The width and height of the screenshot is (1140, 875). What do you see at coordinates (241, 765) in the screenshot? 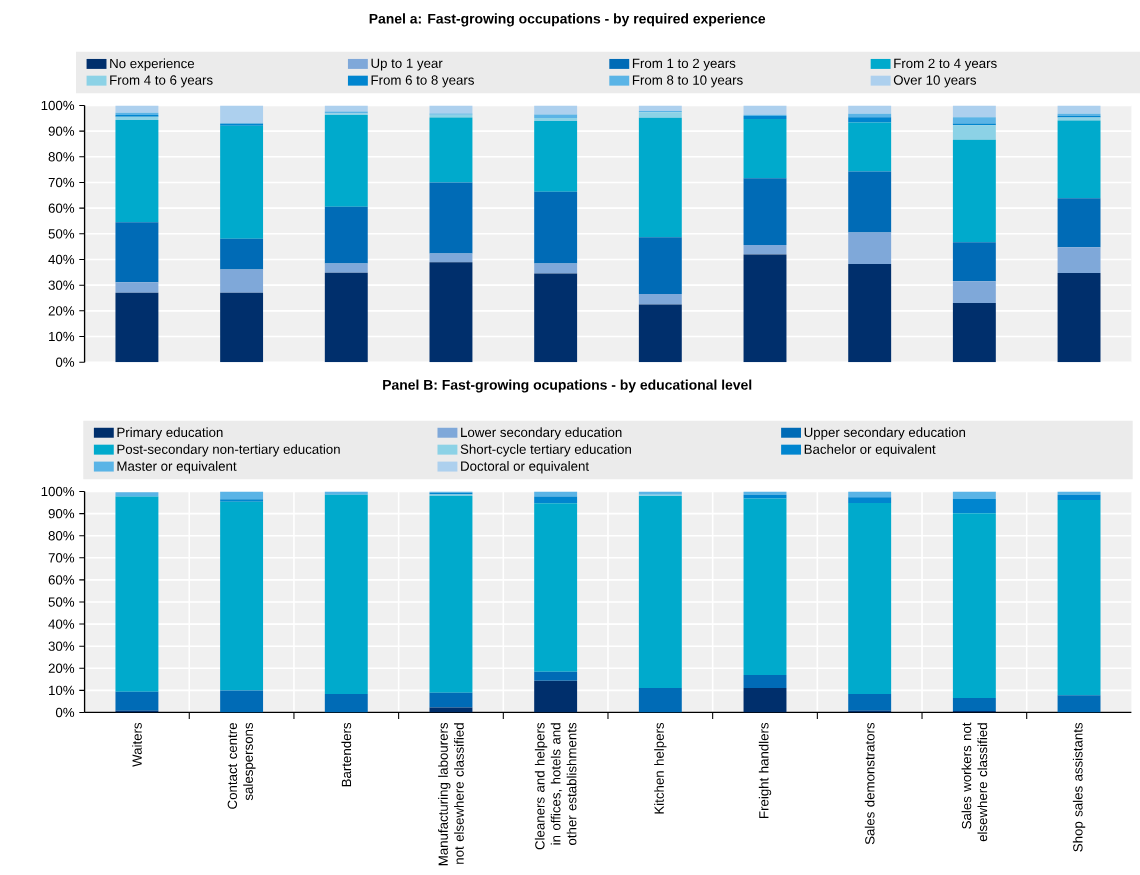
I see `x-tick-label: Contact centre salespersons` at bounding box center [241, 765].